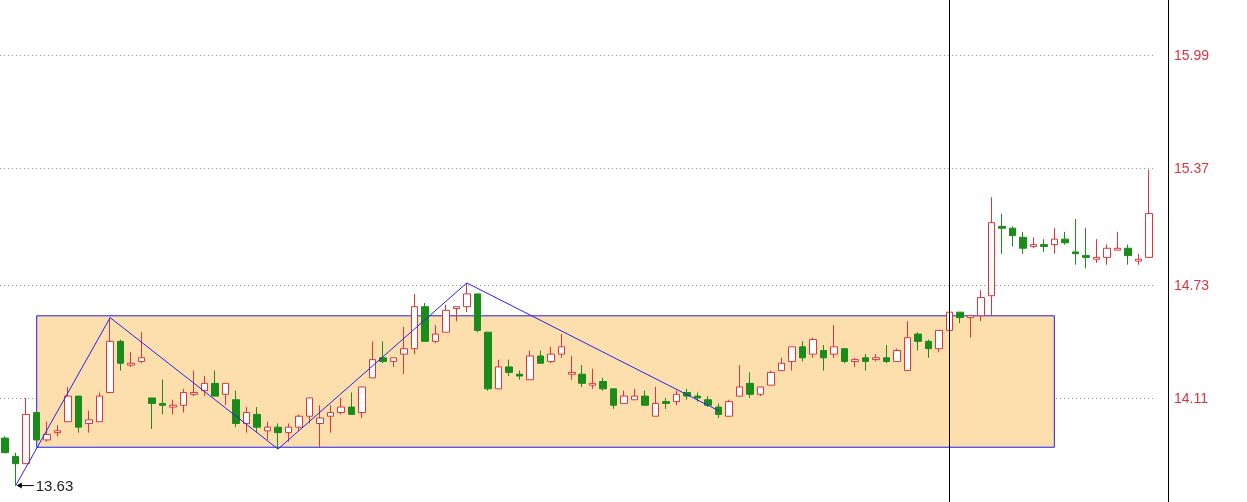  Describe the element at coordinates (1191, 397) in the screenshot. I see `y-tick-label: 14.11` at that location.